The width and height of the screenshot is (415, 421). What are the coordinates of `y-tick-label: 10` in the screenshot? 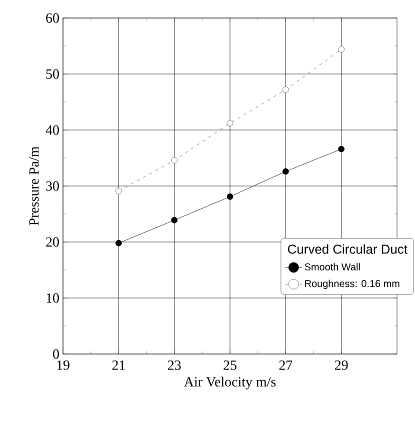 It's located at (52, 298).